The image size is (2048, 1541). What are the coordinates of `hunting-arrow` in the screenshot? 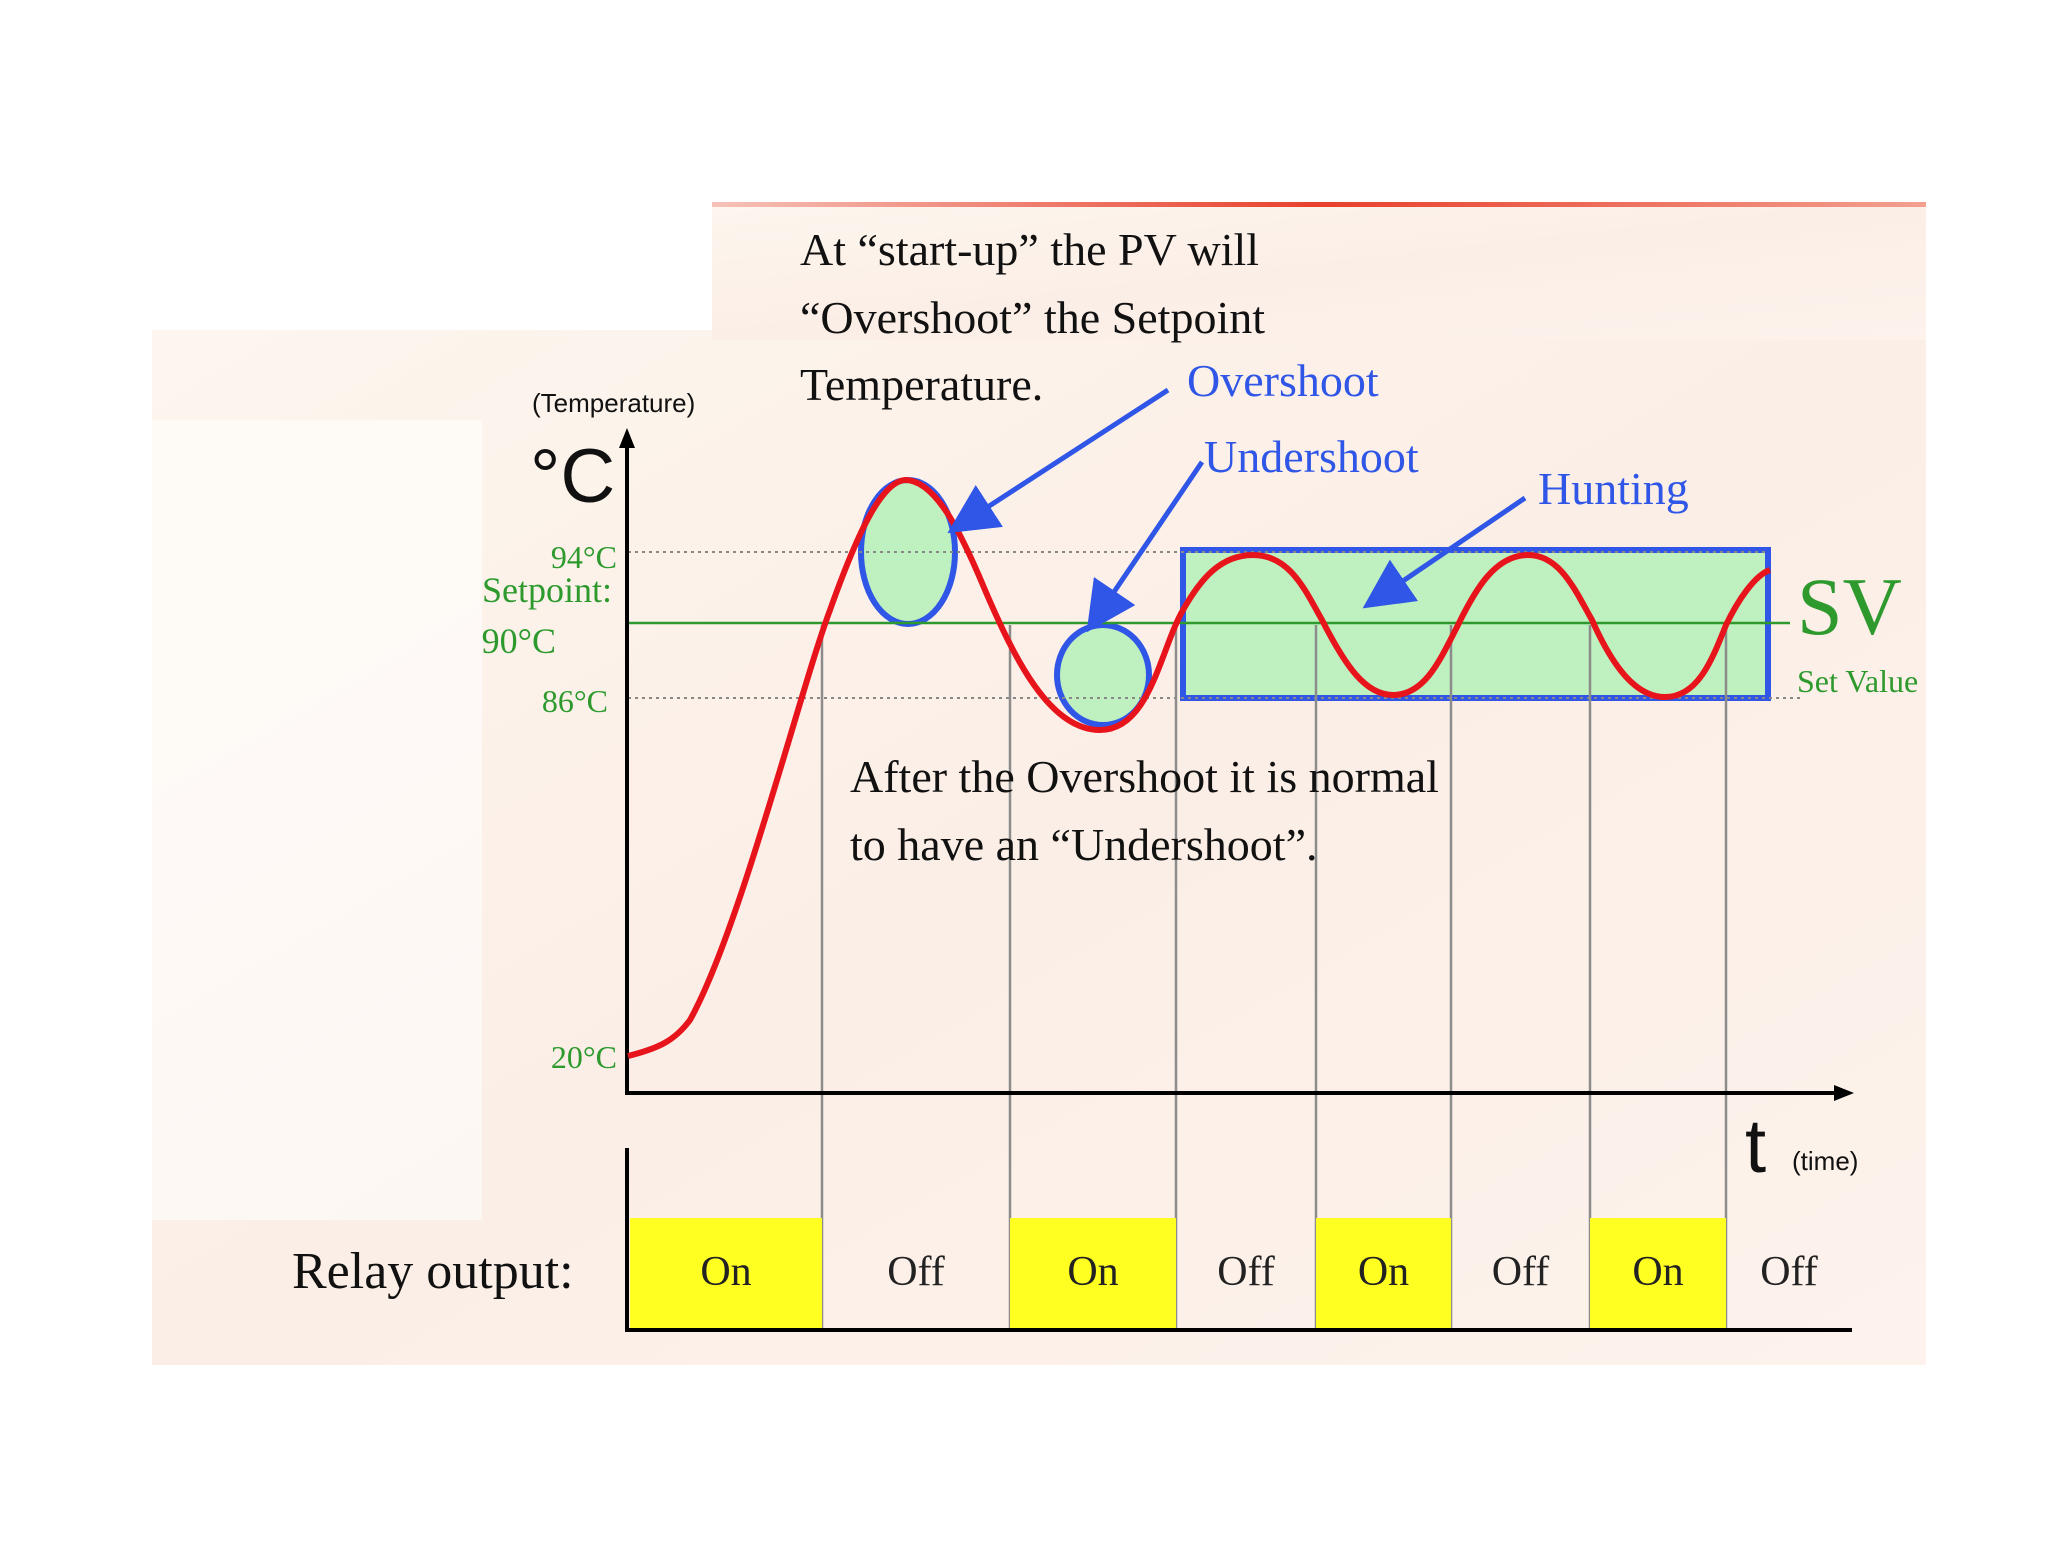 It's located at (1444, 552).